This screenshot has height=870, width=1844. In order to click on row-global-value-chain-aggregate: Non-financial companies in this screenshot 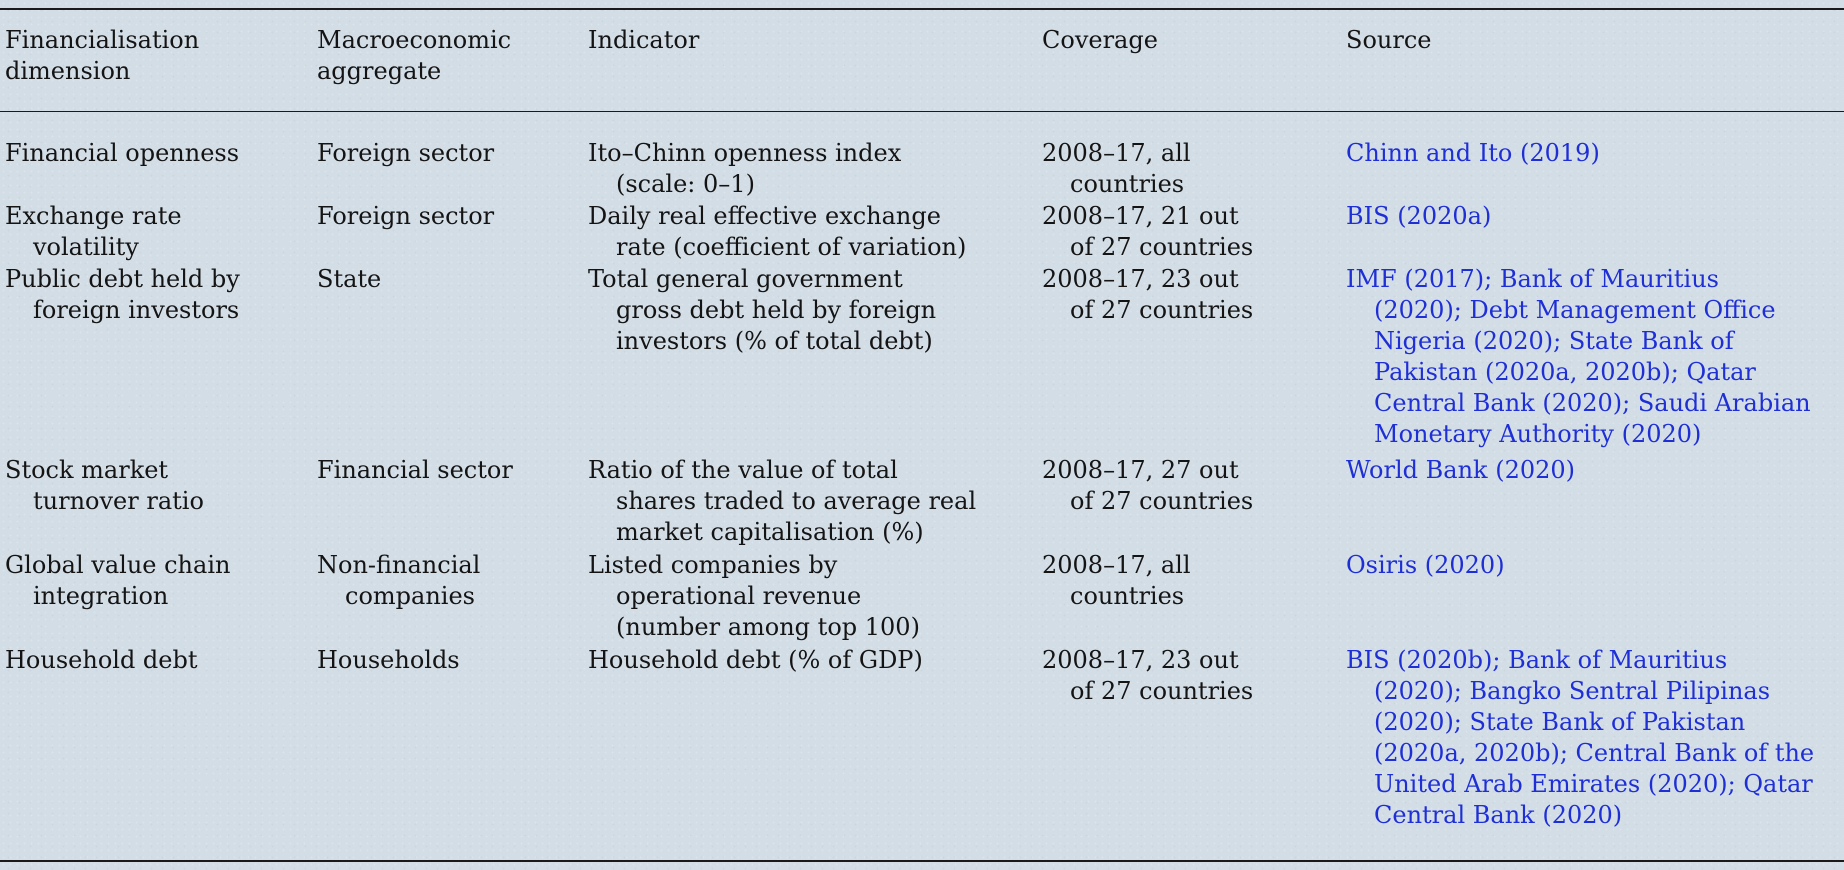, I will do `click(399, 580)`.